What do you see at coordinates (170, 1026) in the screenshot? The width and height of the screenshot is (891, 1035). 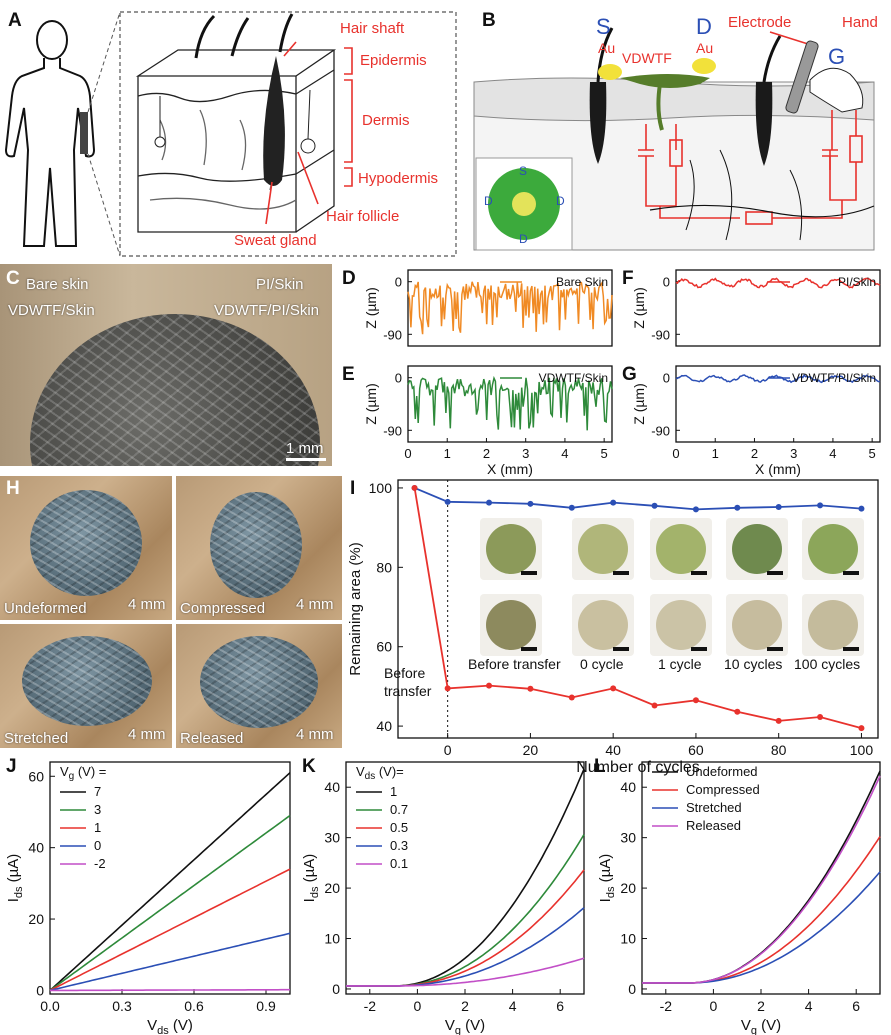 I see `xlabel-J: Vds (V)` at bounding box center [170, 1026].